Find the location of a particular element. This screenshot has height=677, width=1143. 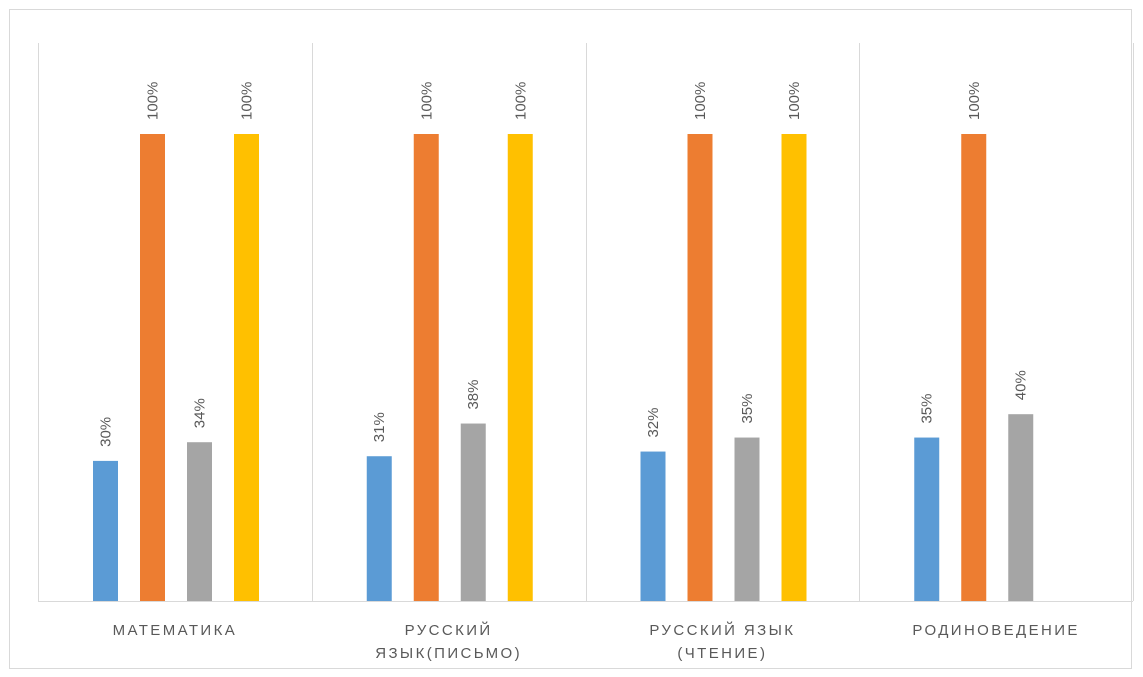

category-label: РОДИНОВЕДЕНИЕ is located at coordinates (996, 630).